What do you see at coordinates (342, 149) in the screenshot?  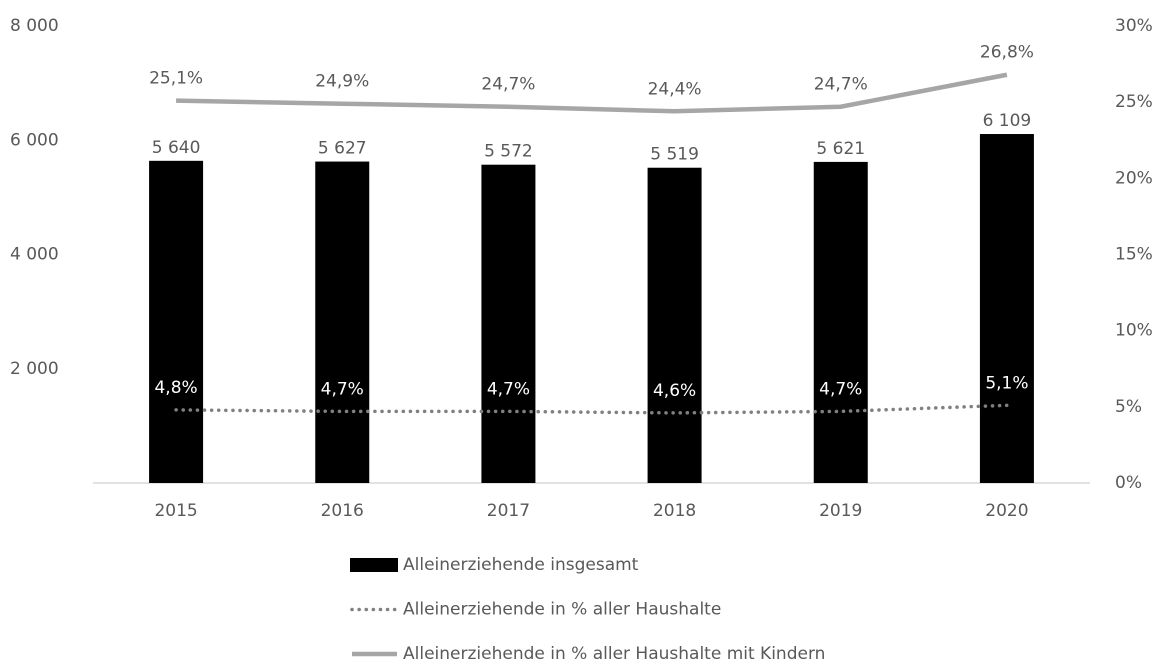 I see `bar-value-label: 5 627` at bounding box center [342, 149].